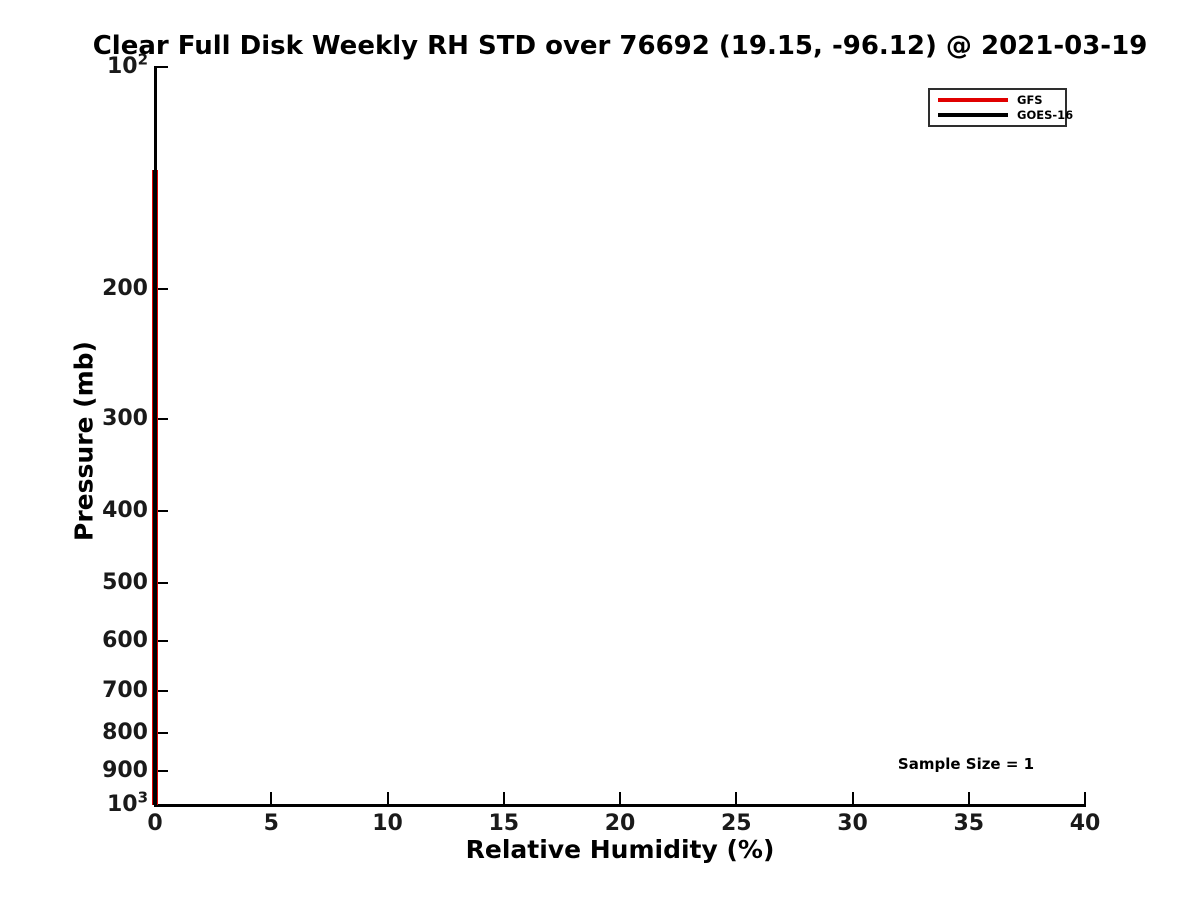 This screenshot has width=1200, height=900. I want to click on y-tick-label: 400, so click(125, 511).